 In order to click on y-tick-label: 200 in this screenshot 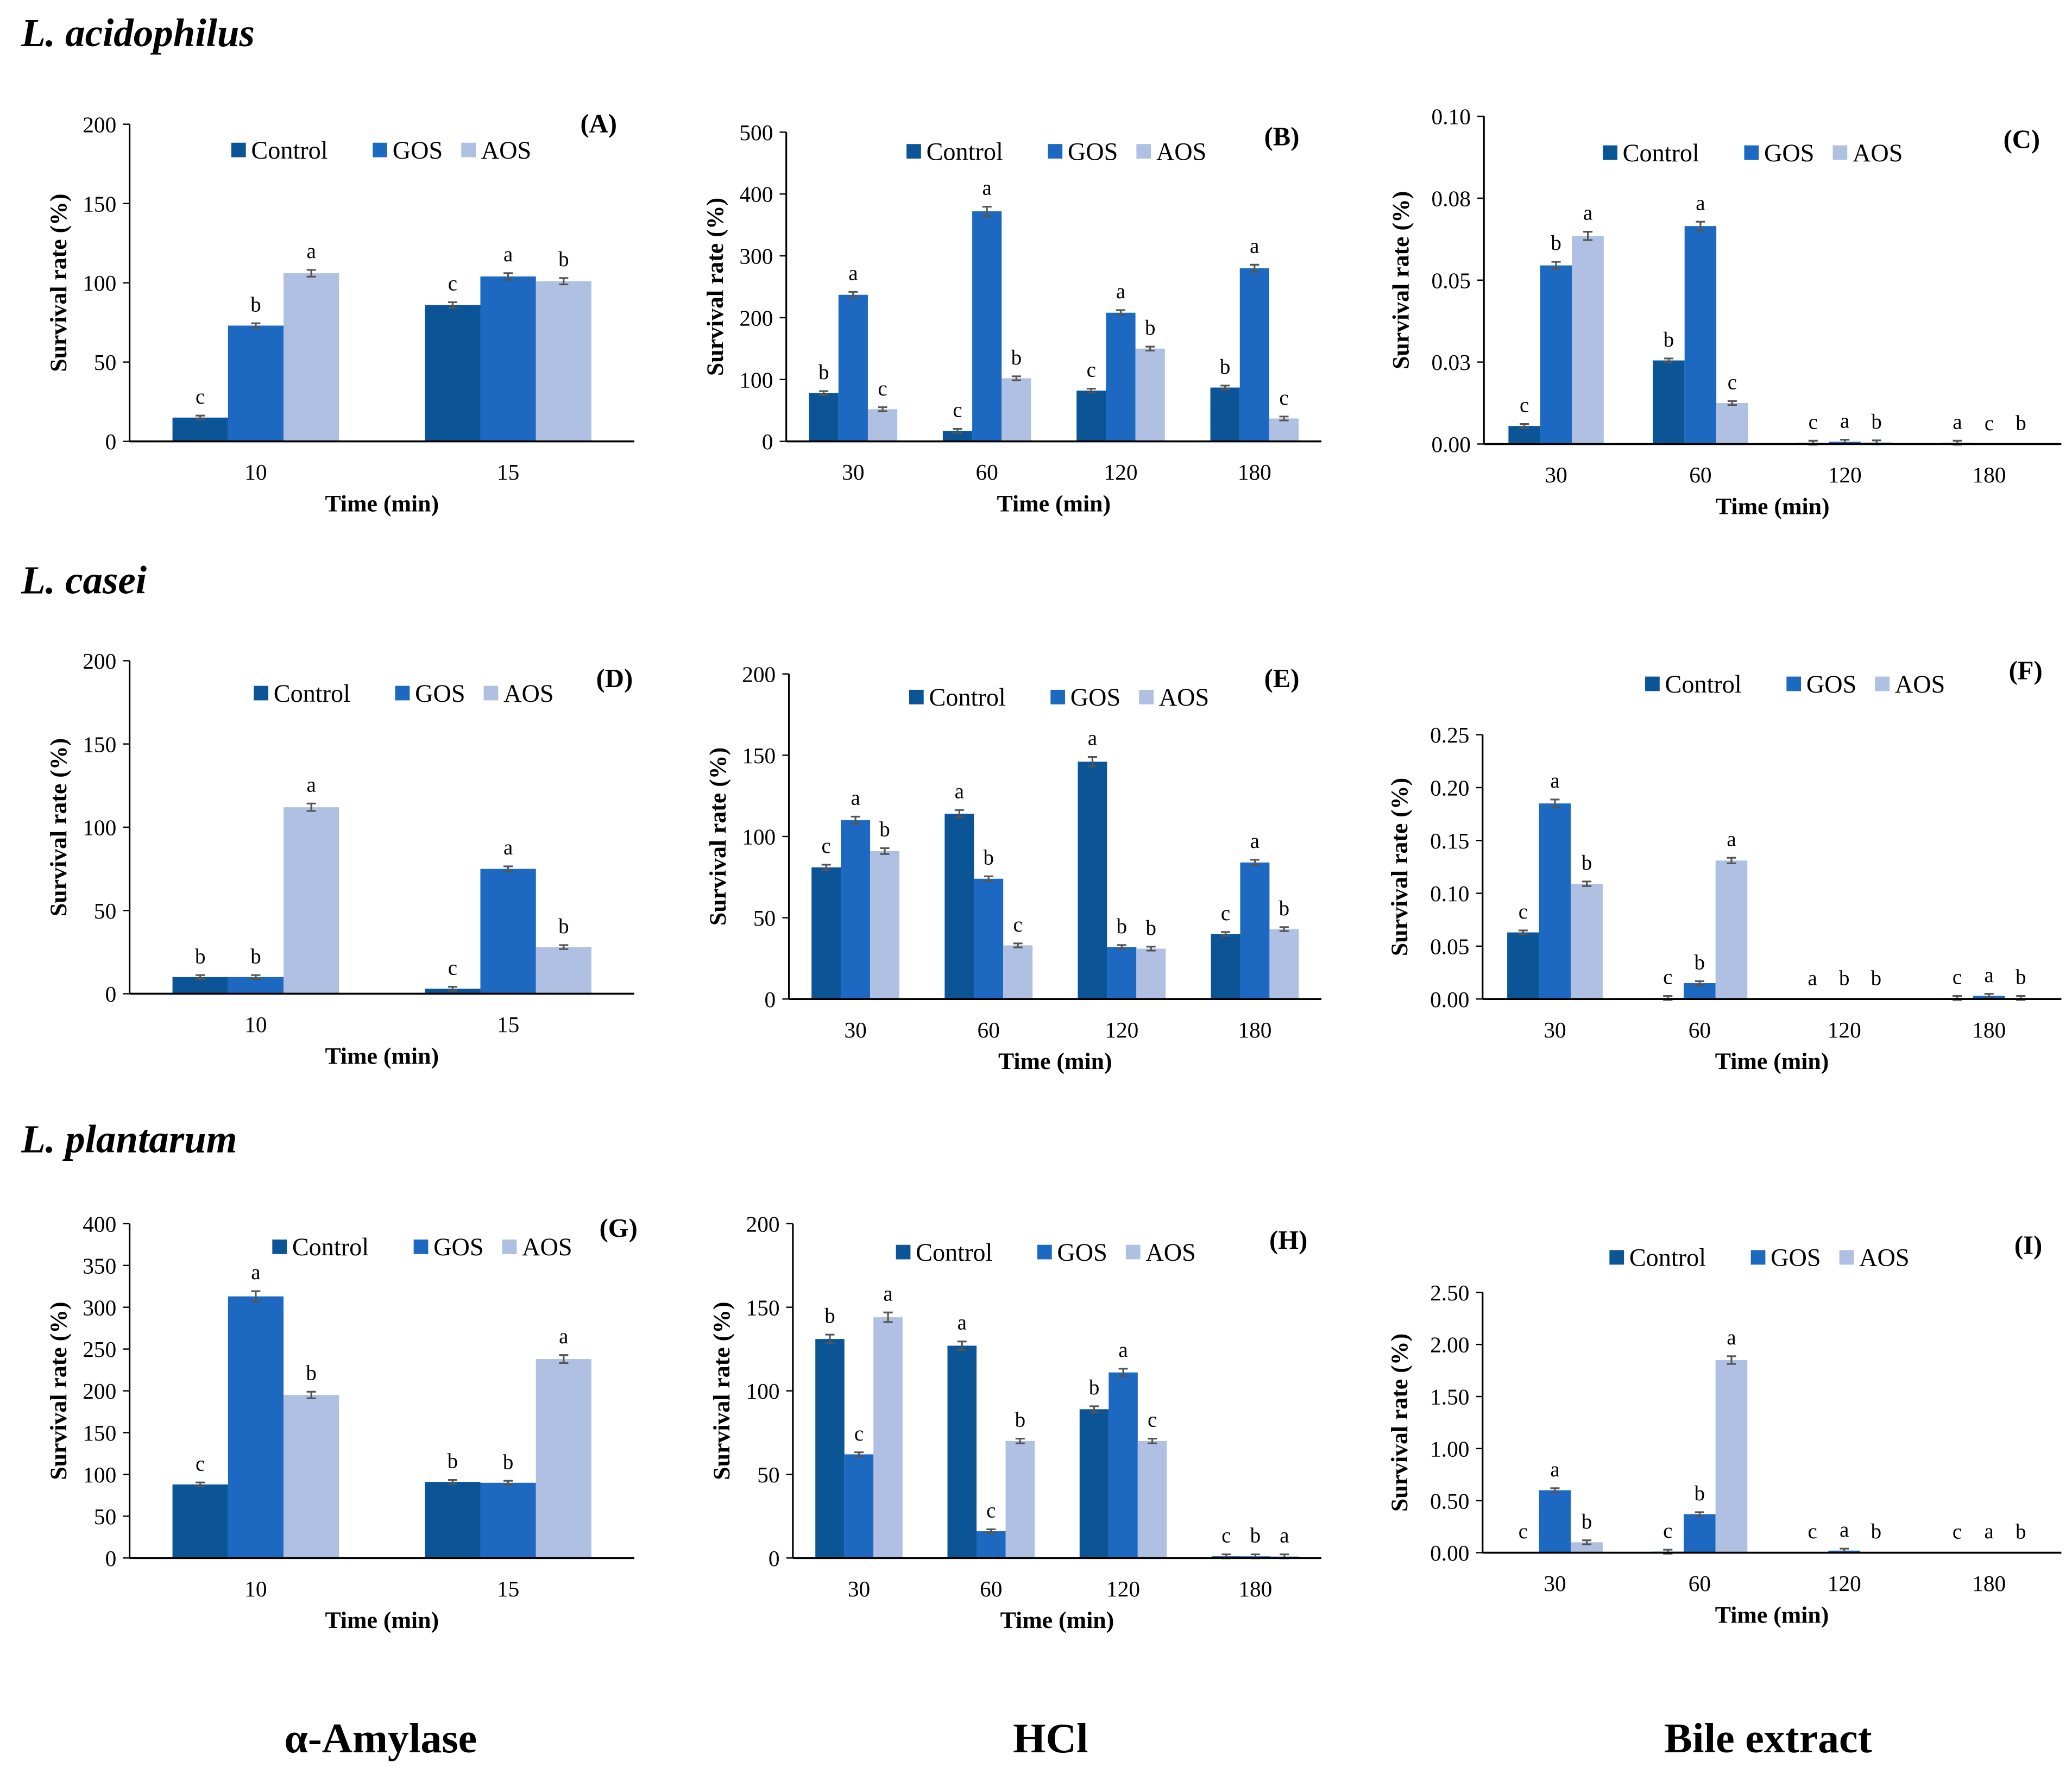, I will do `click(99, 1392)`.